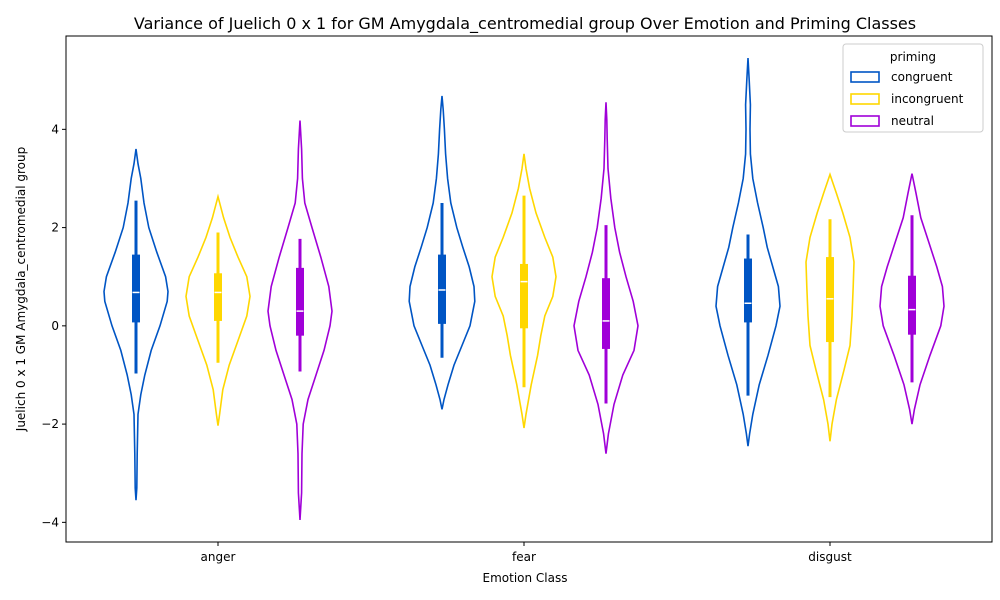 The height and width of the screenshot is (600, 1000). What do you see at coordinates (50, 424) in the screenshot?
I see `y-tick-label: −2` at bounding box center [50, 424].